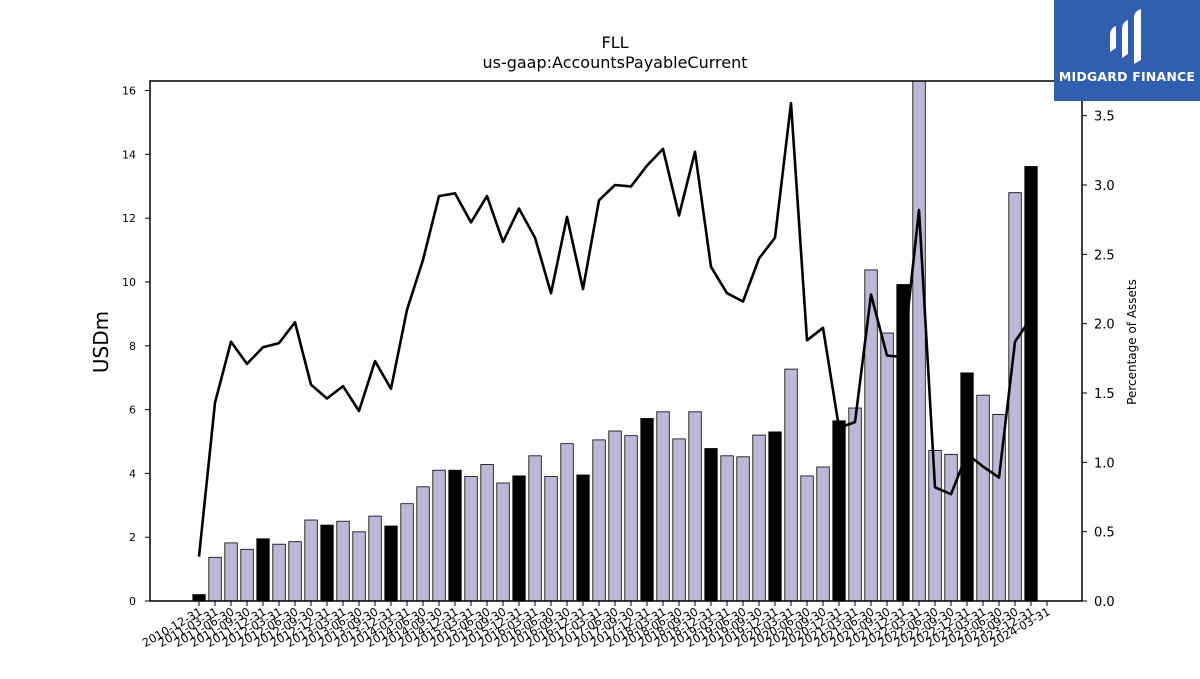  Describe the element at coordinates (1132, 342) in the screenshot. I see `y2-axis-label: Percentage of Assets` at that location.